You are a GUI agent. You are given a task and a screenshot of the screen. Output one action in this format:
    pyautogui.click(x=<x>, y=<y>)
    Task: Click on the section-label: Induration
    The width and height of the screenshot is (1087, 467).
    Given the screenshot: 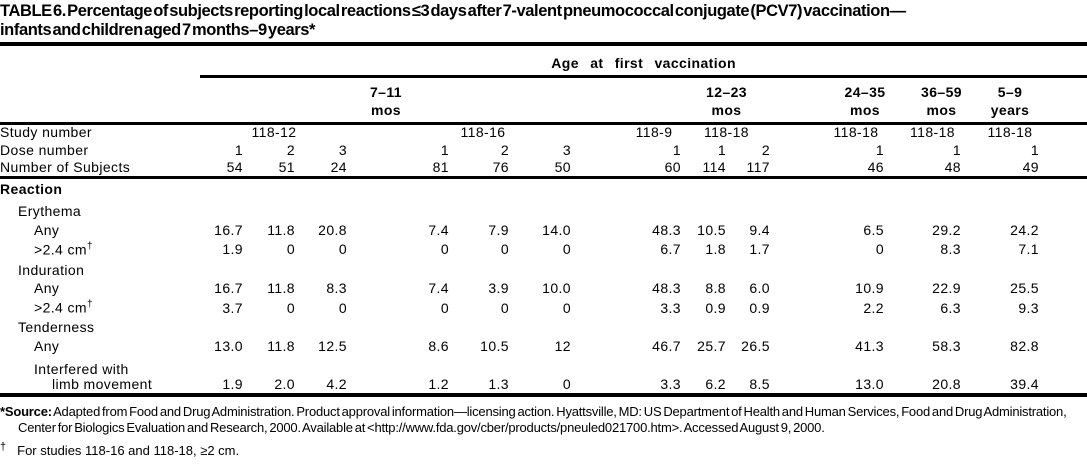 What is the action you would take?
    pyautogui.click(x=51, y=270)
    